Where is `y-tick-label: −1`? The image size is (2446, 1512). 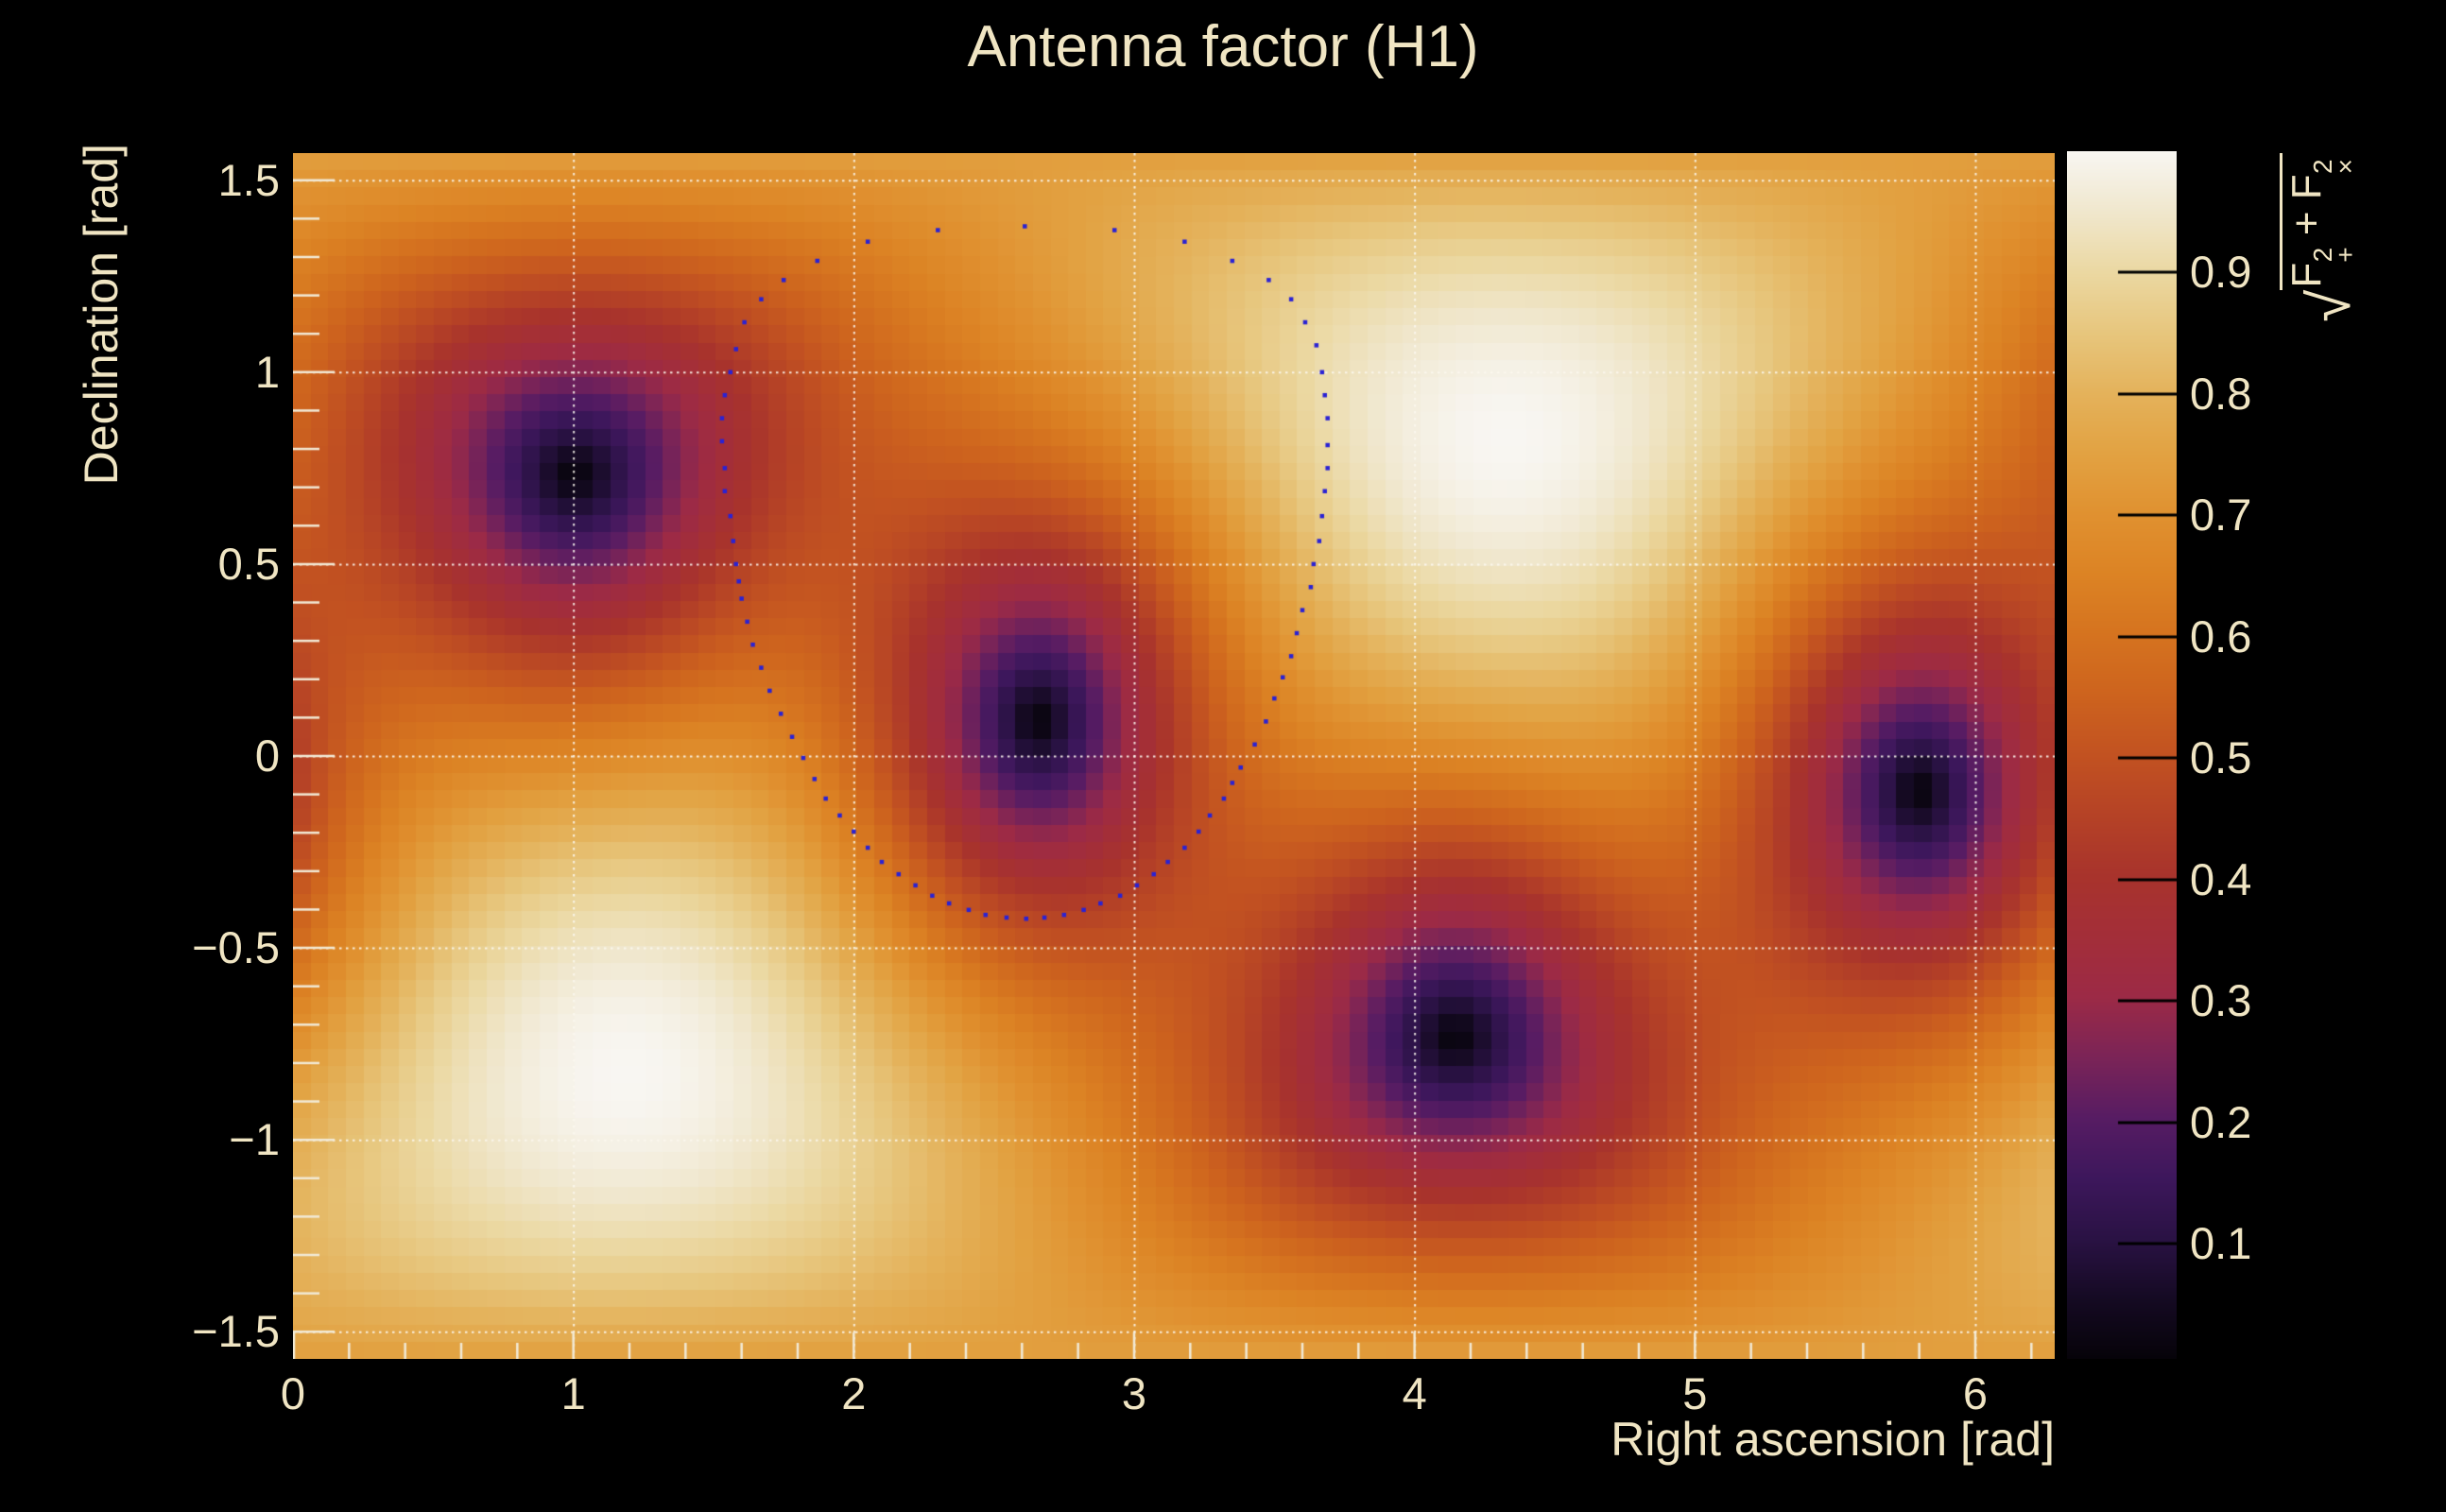
y-tick-label: −1 is located at coordinates (255, 1139).